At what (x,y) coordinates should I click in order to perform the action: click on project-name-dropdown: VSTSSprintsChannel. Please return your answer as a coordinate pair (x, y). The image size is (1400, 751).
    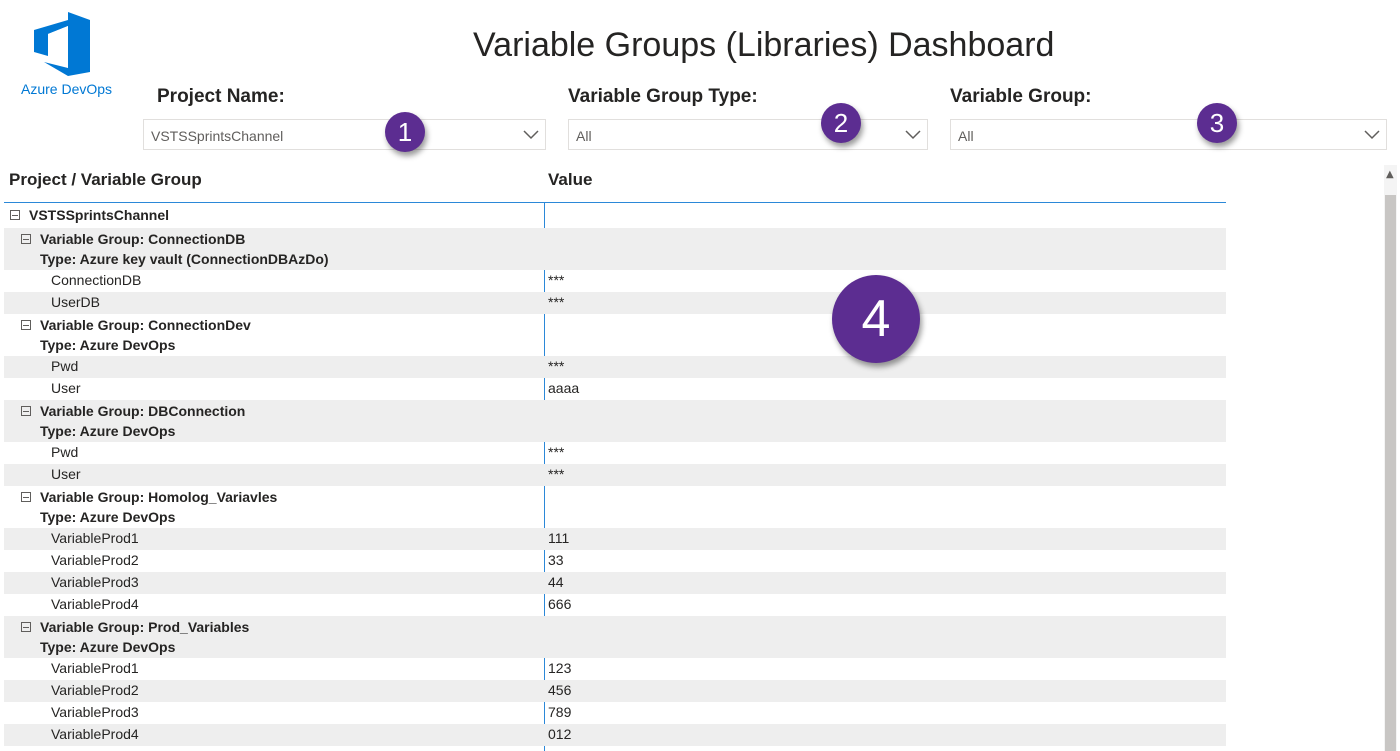
    Looking at the image, I should click on (344, 134).